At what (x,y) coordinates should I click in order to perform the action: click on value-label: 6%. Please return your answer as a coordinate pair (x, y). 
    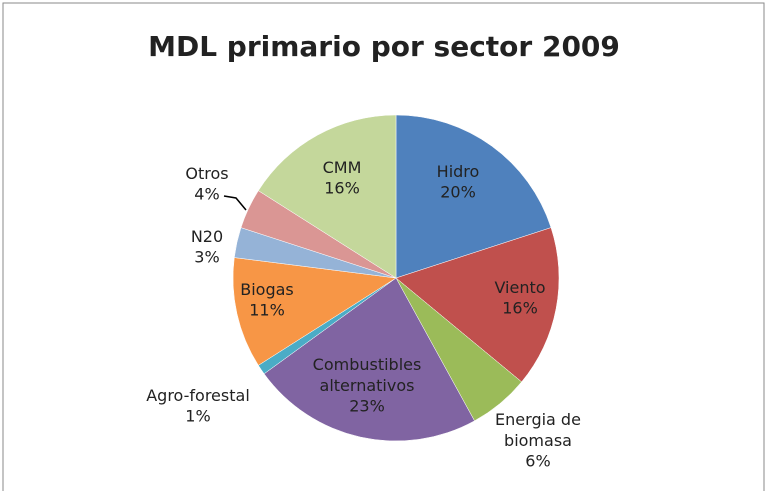
    Looking at the image, I should click on (537, 461).